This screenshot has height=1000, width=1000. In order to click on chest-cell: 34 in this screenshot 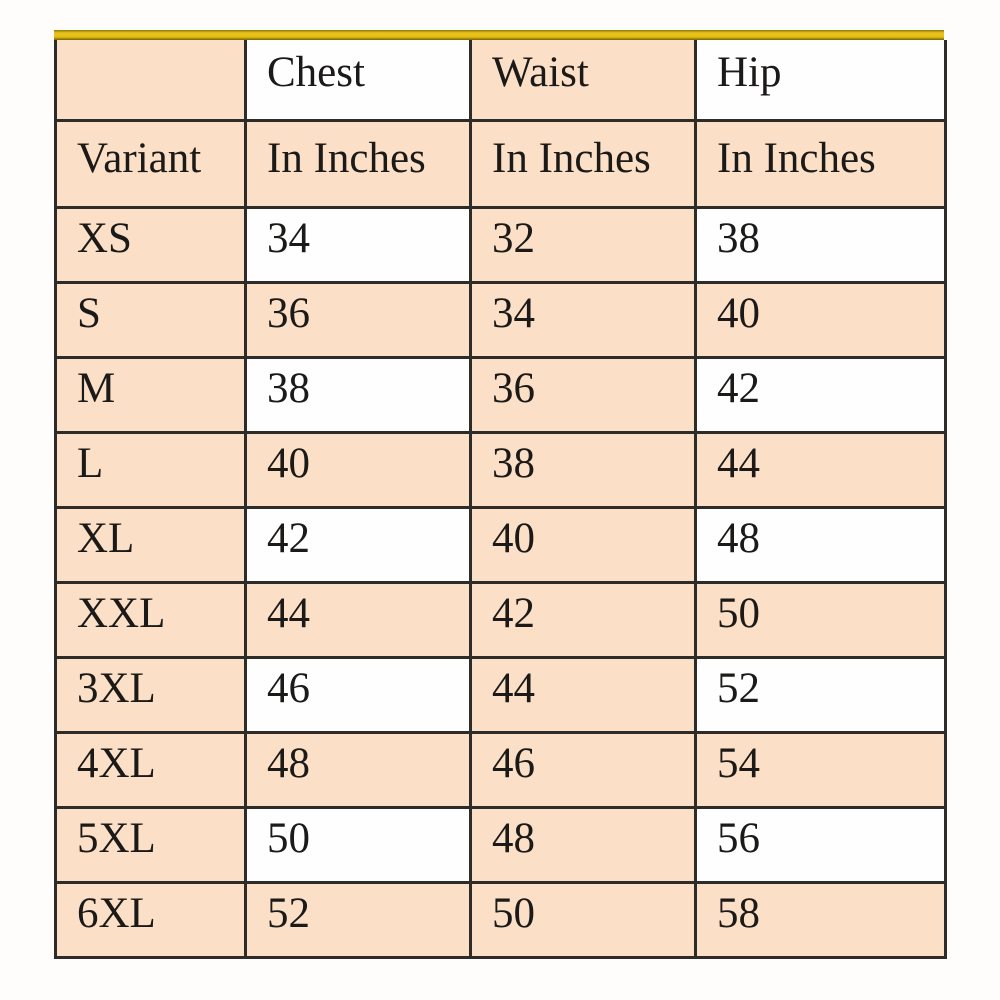, I will do `click(358, 244)`.